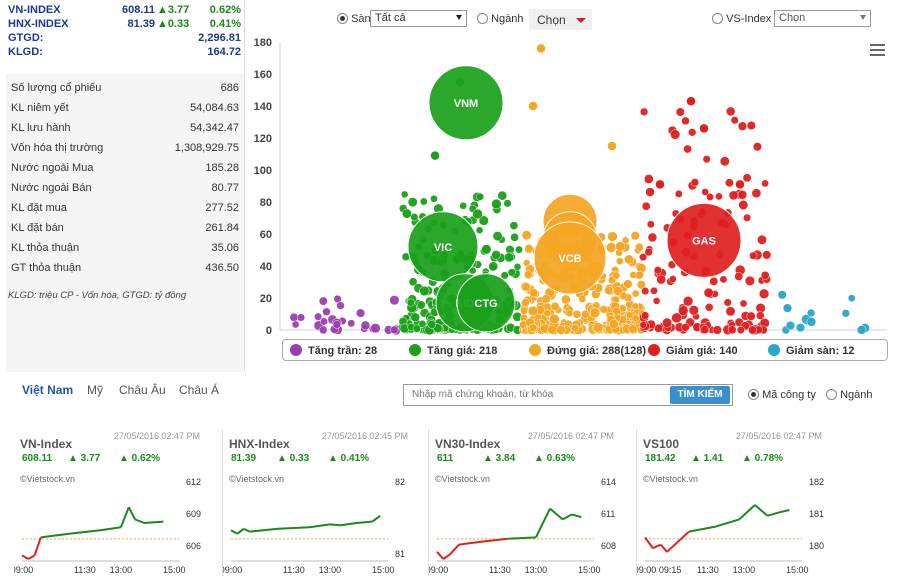  I want to click on tab-0: Việt Nam, so click(48, 390).